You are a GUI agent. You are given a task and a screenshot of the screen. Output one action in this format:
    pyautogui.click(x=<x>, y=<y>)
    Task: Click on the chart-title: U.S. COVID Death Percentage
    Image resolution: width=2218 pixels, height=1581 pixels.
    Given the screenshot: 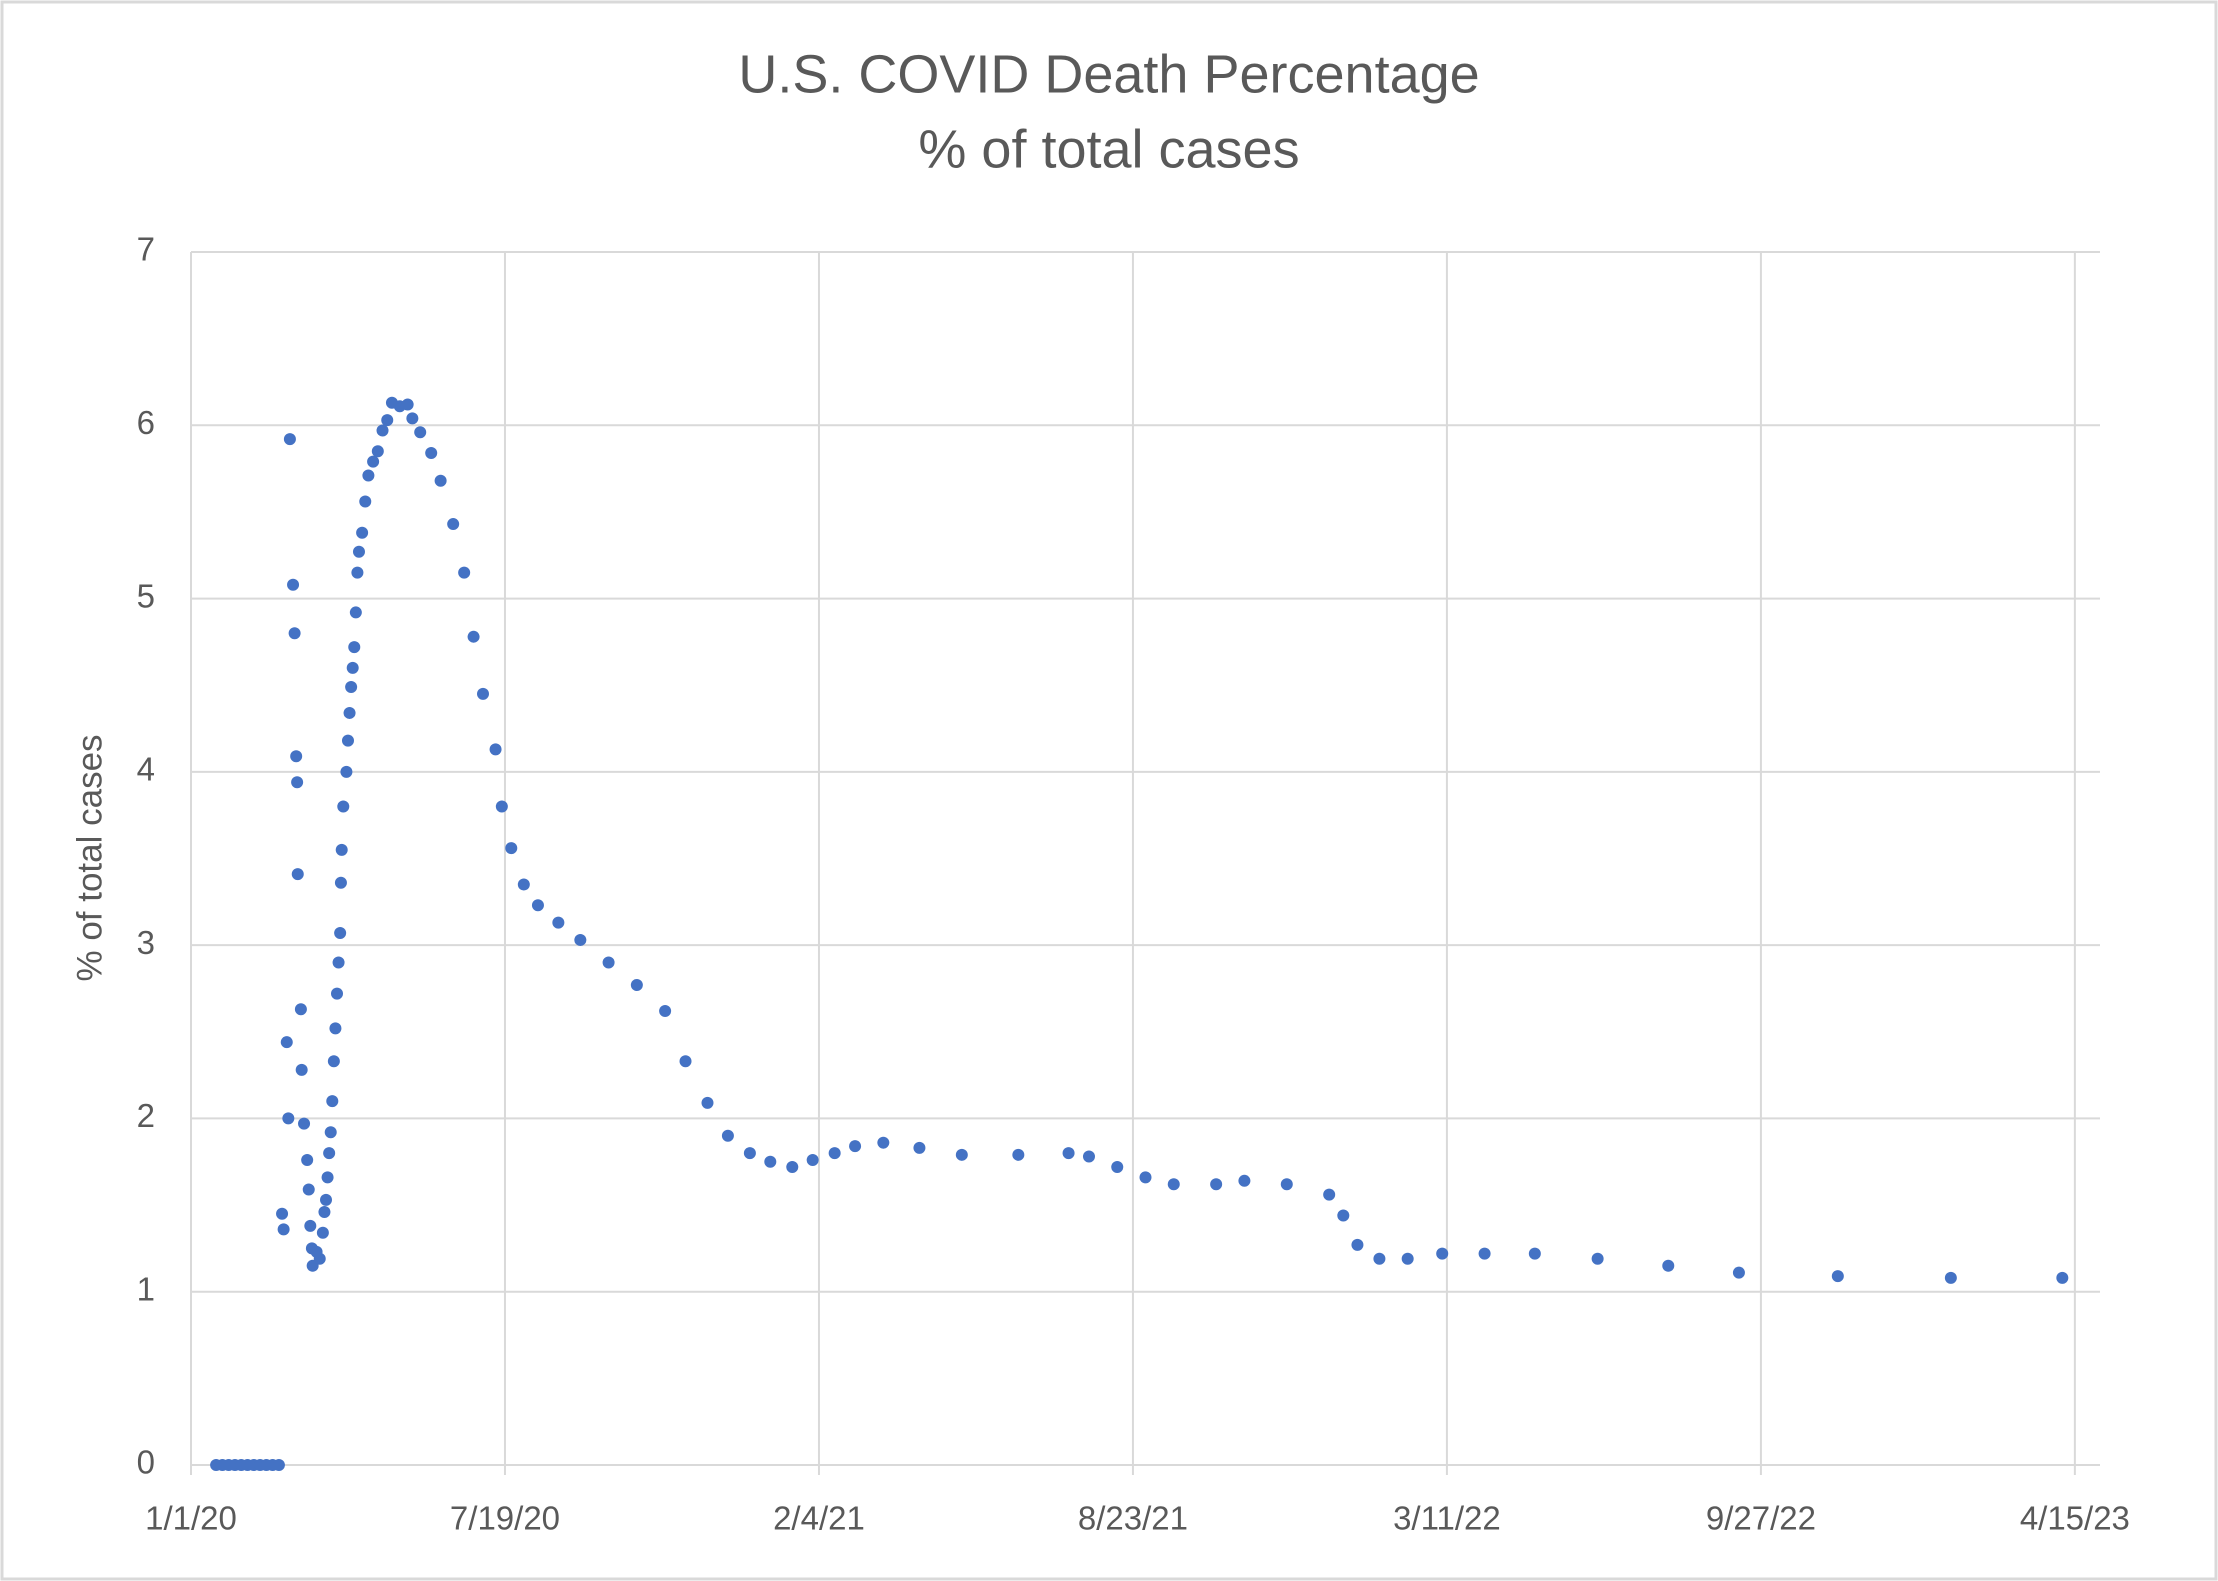 What is the action you would take?
    pyautogui.click(x=1108, y=74)
    